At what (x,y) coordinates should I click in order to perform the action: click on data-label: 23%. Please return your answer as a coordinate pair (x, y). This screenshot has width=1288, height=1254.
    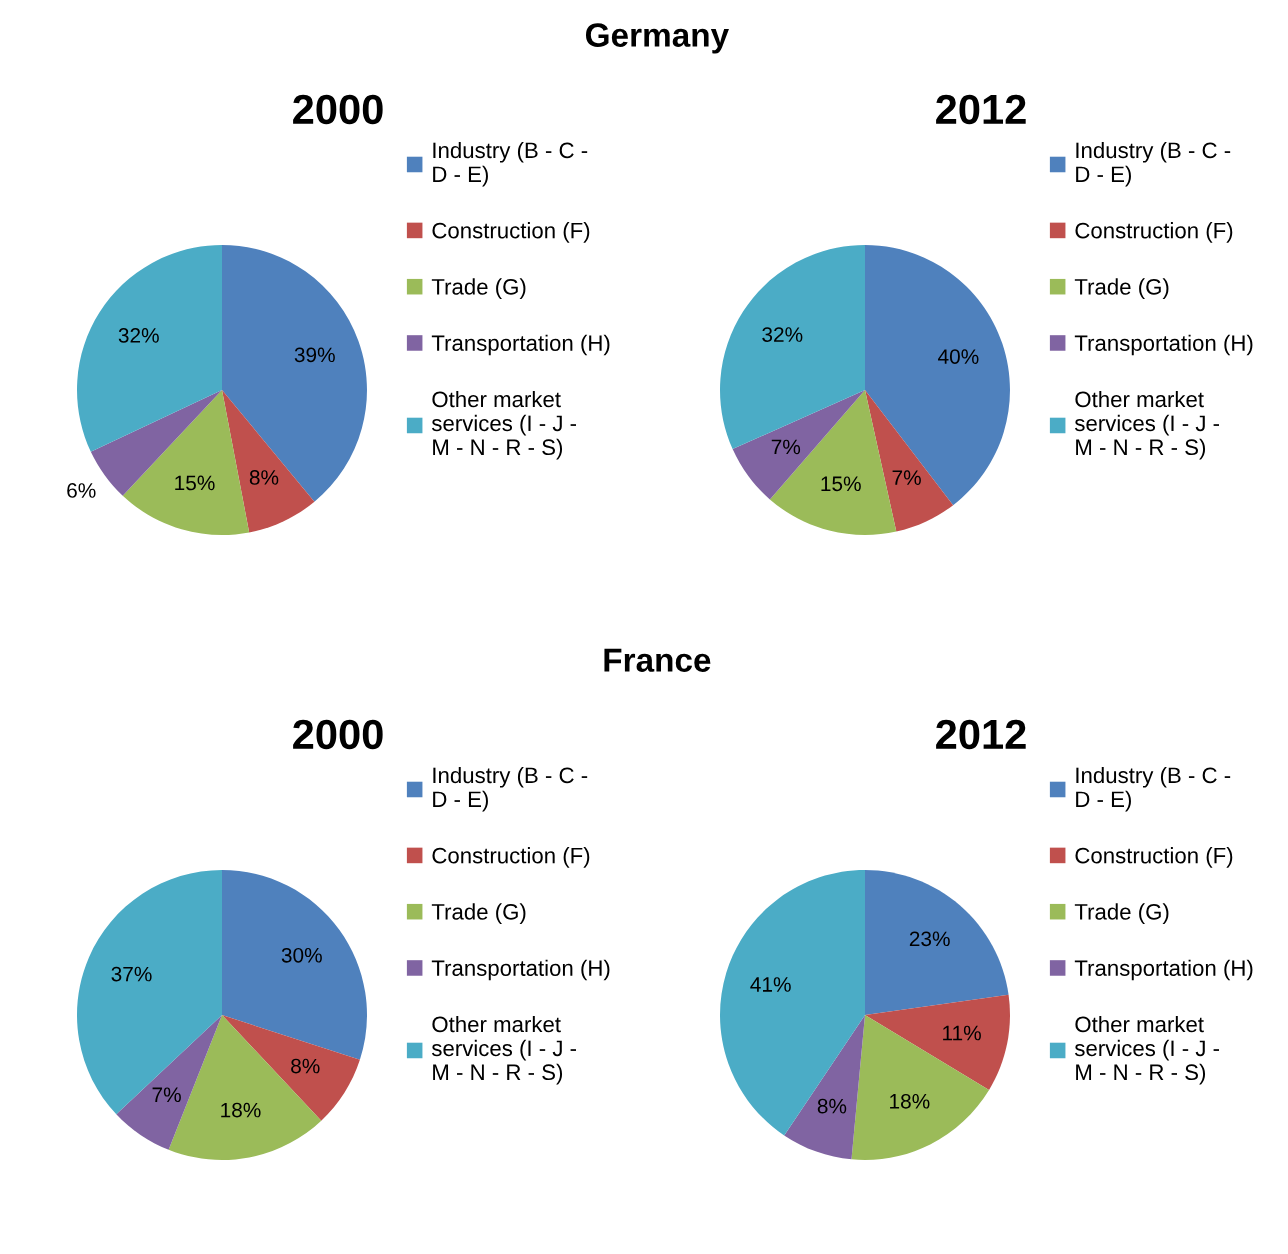
    Looking at the image, I should click on (929, 939).